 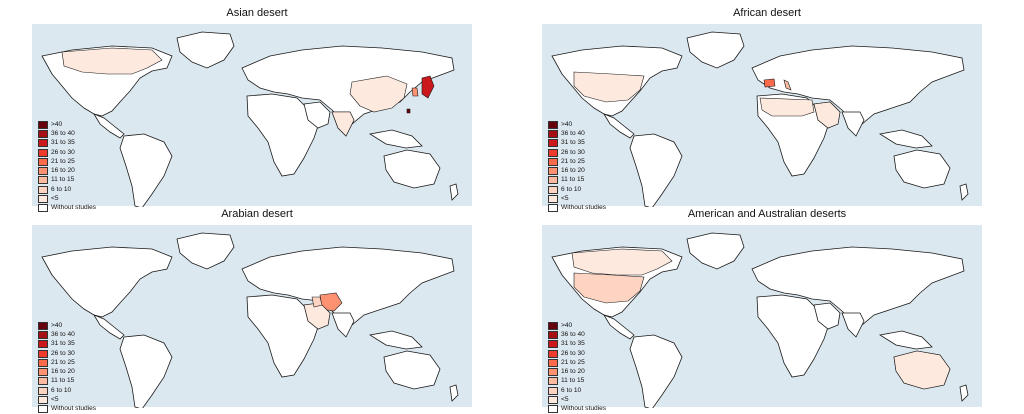 What do you see at coordinates (85, 208) in the screenshot?
I see `legend-item: Without studies` at bounding box center [85, 208].